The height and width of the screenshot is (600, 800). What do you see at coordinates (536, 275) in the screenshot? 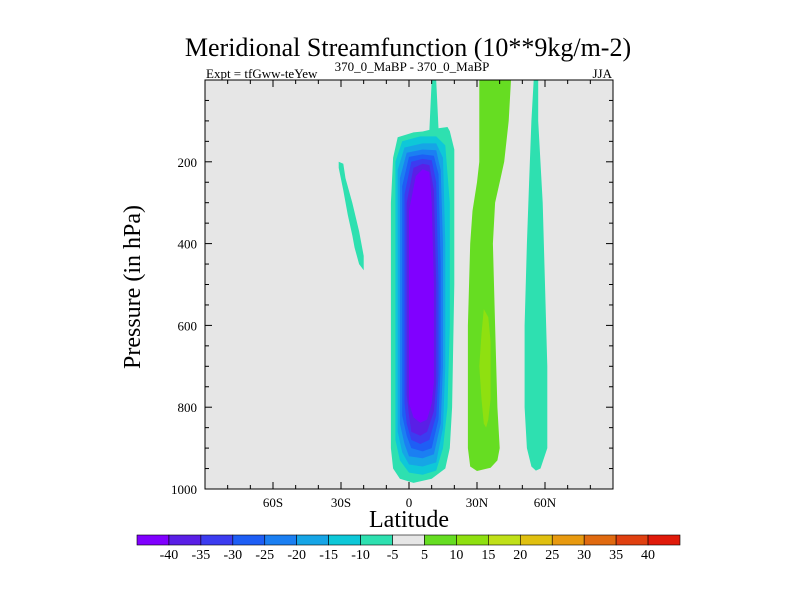
I see `contour-neg-5-right` at bounding box center [536, 275].